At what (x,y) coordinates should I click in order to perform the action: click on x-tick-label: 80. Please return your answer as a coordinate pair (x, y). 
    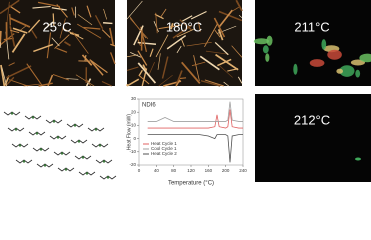
    Looking at the image, I should click on (174, 170).